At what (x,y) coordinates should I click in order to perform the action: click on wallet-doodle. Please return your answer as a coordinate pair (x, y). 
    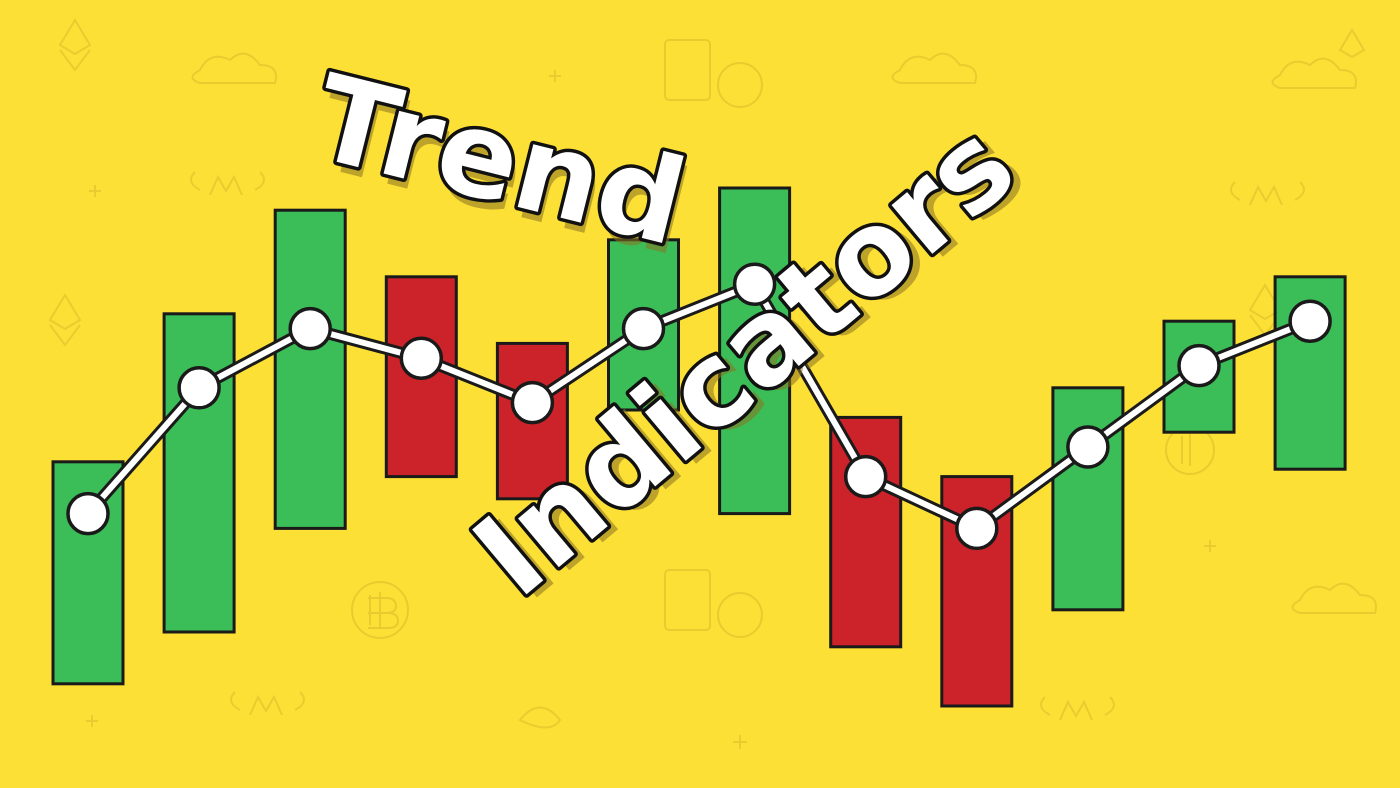
    Looking at the image, I should click on (713, 338).